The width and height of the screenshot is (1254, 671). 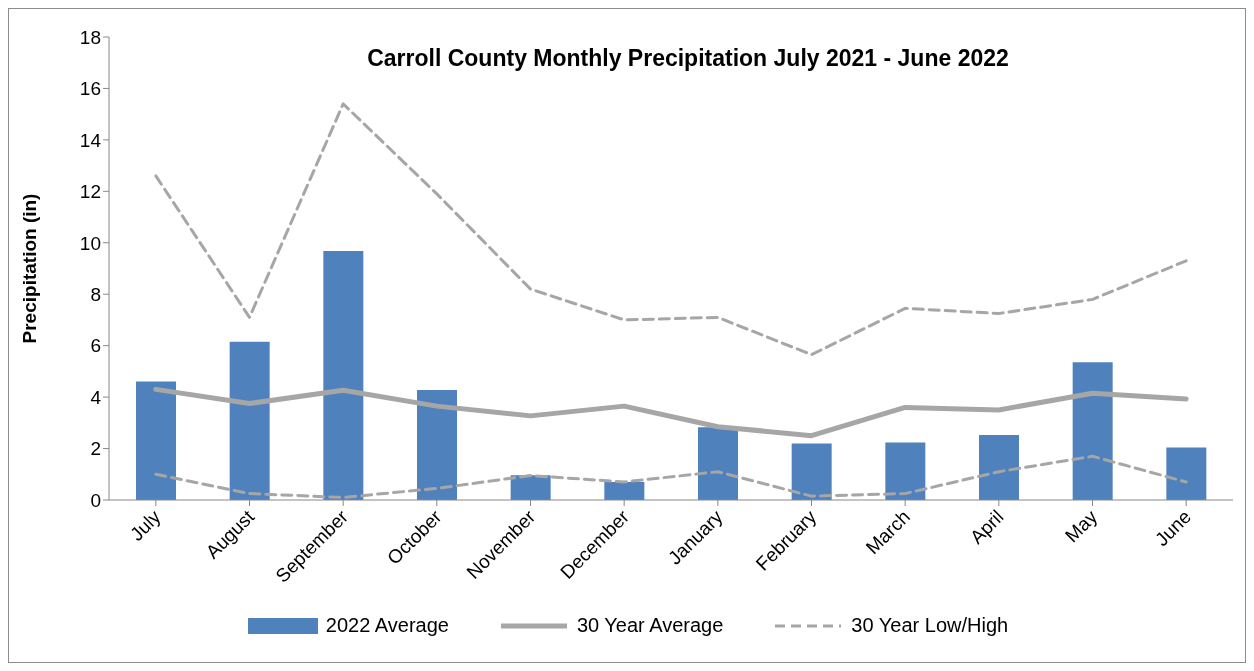 I want to click on y-tick-label: 10, so click(x=90, y=243).